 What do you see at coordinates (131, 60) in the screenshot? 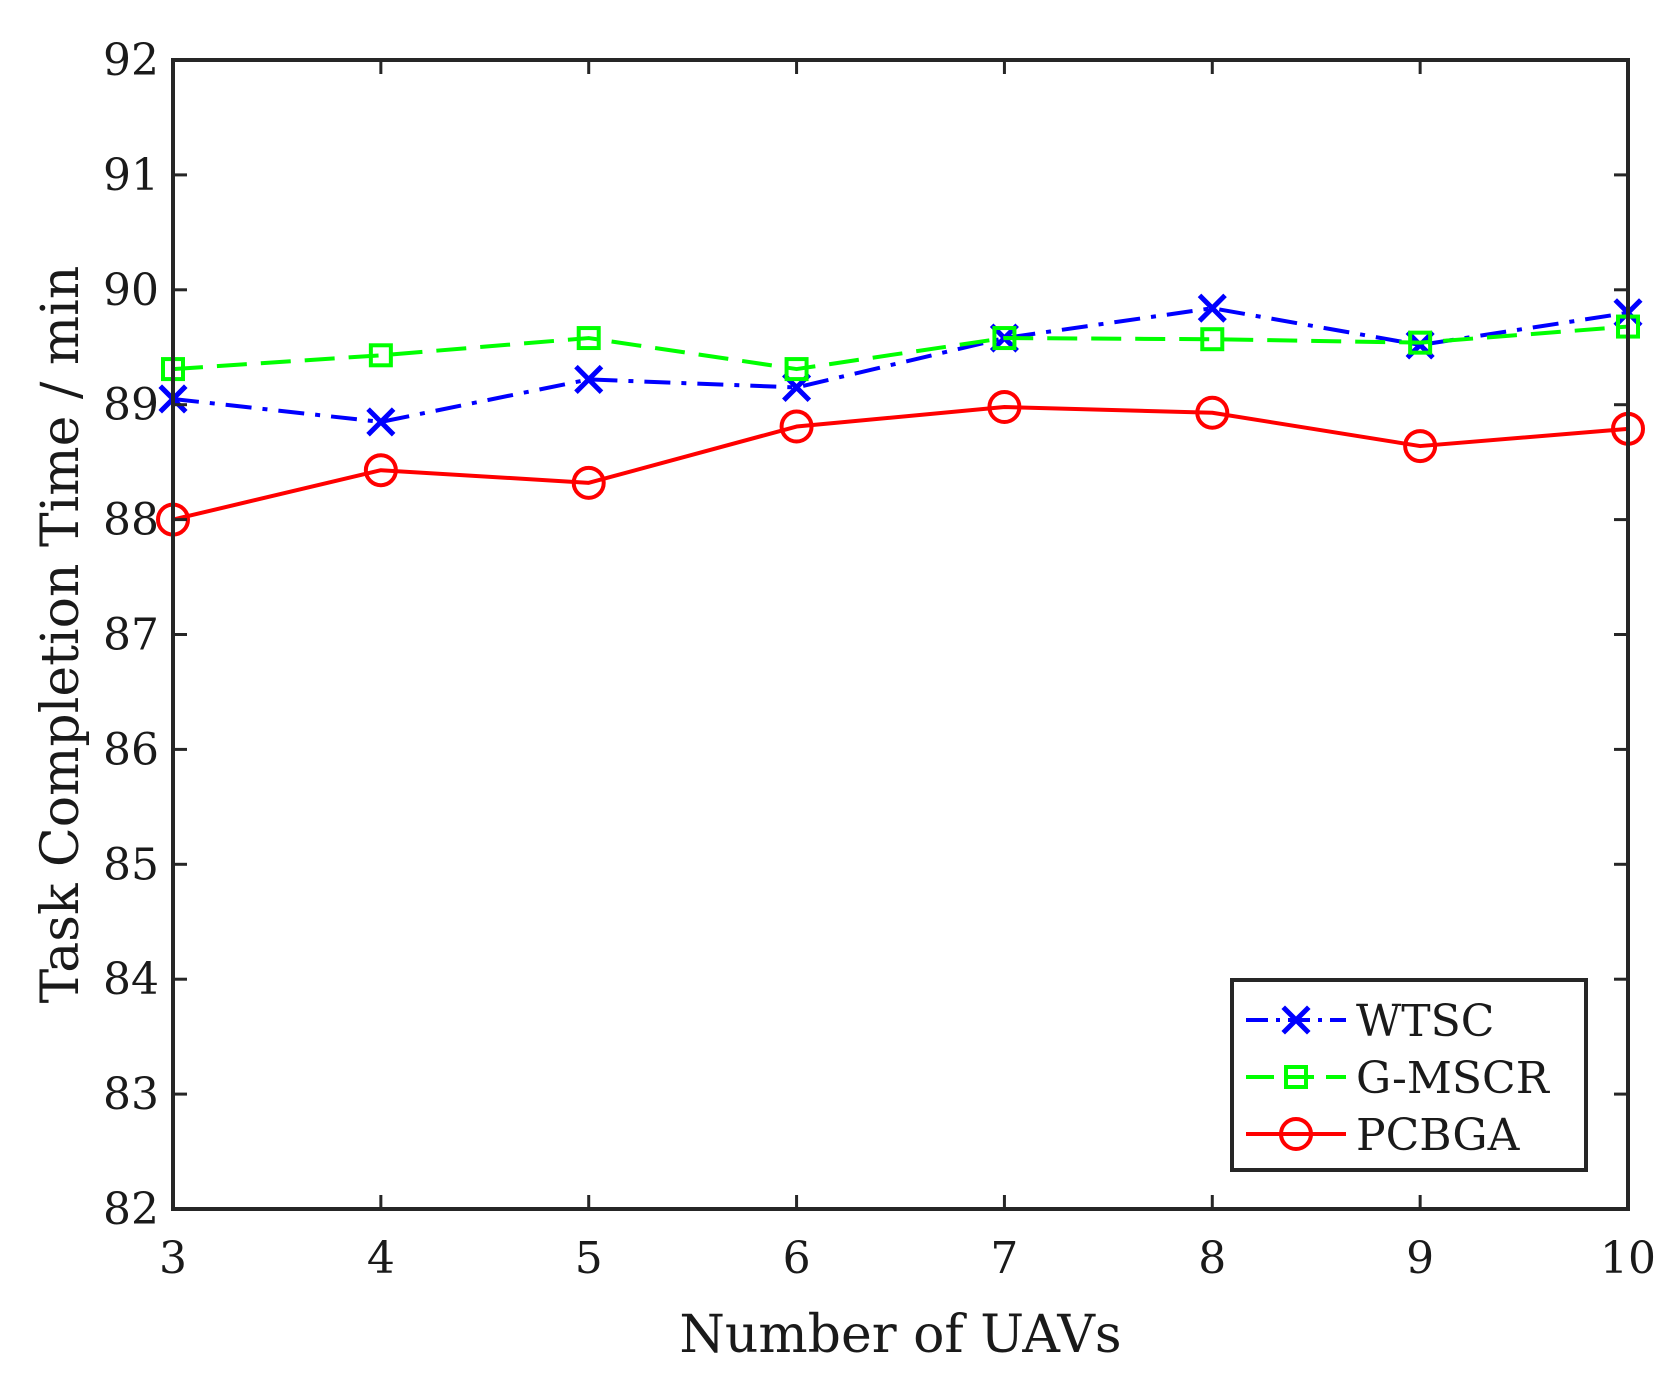
I see `y-tick-label: 92` at bounding box center [131, 60].